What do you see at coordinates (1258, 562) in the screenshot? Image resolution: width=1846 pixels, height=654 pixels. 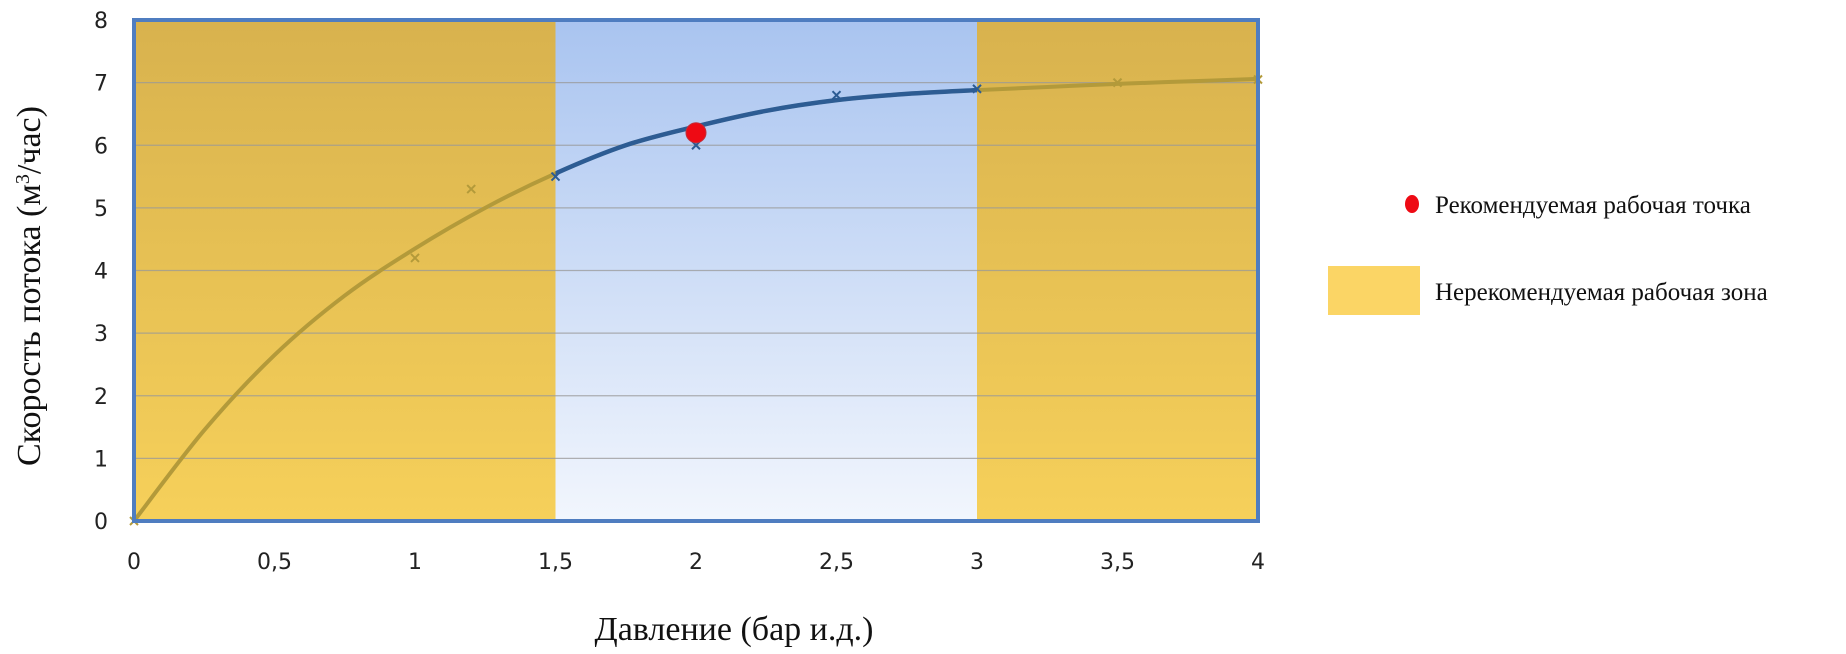 I see `x-tick-label: 4` at bounding box center [1258, 562].